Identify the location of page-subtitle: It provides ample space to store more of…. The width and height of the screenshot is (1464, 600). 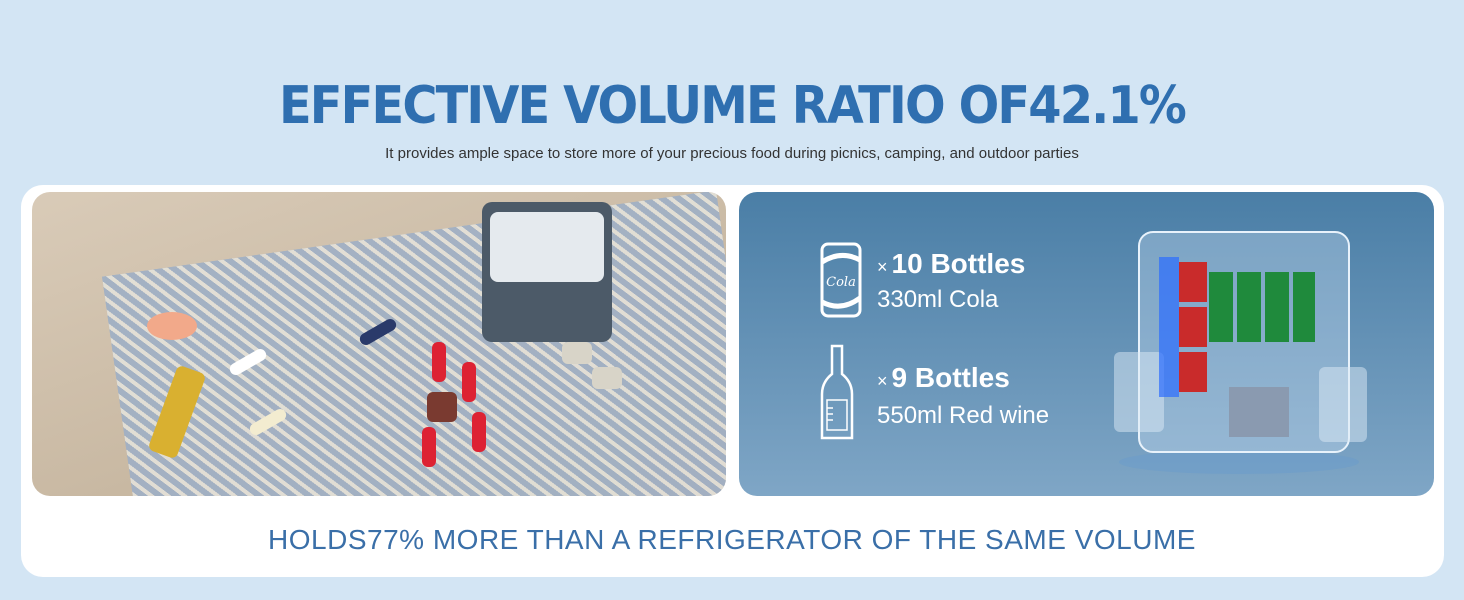
(732, 153).